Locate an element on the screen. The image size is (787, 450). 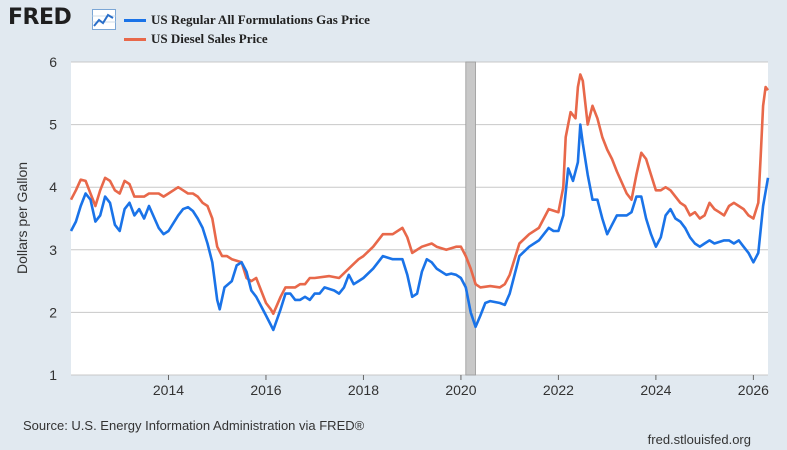
x-tick-label: 2022 is located at coordinates (558, 390).